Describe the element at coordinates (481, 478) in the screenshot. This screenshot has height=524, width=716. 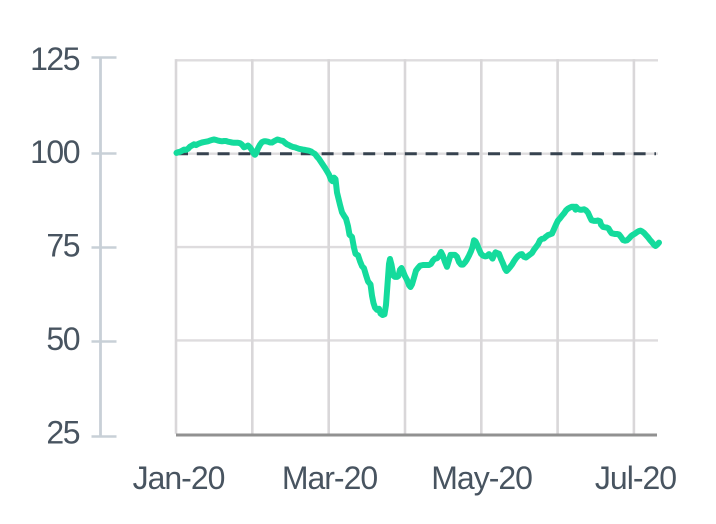
I see `svg-text: May-20` at that location.